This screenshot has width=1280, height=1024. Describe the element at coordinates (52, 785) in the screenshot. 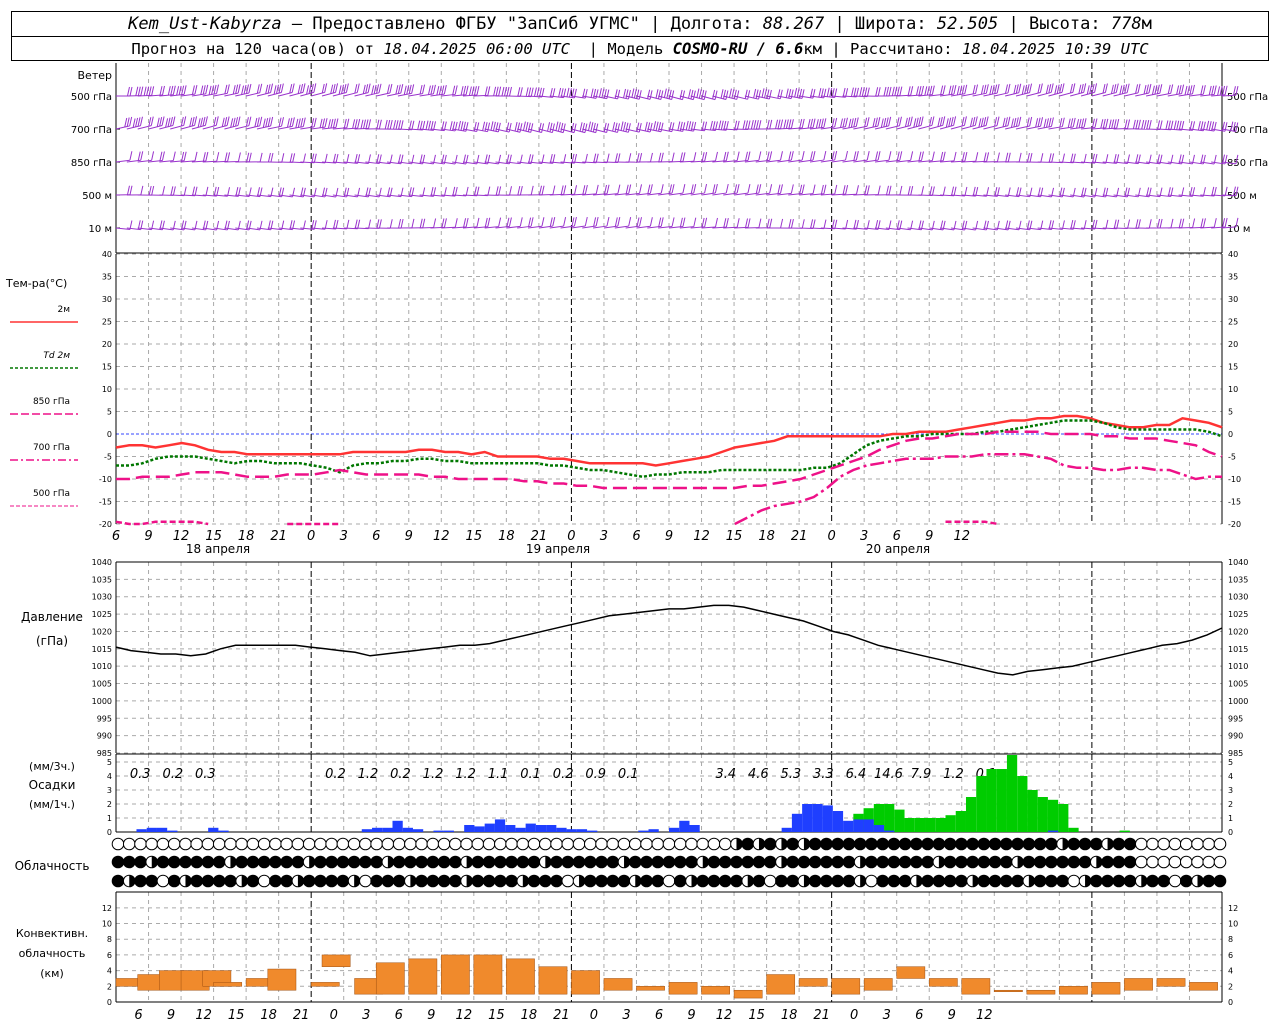

I see `precip-label-2: Осадки` at that location.